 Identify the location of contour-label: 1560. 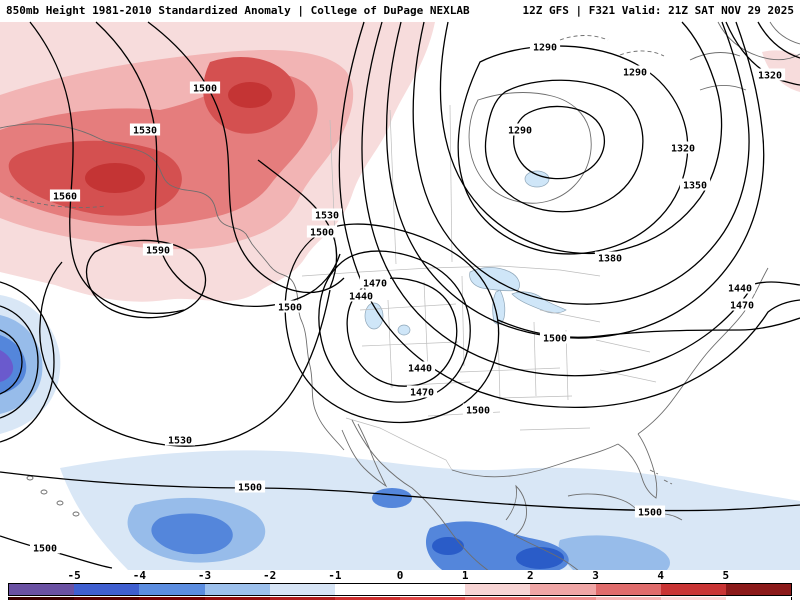
(65, 197).